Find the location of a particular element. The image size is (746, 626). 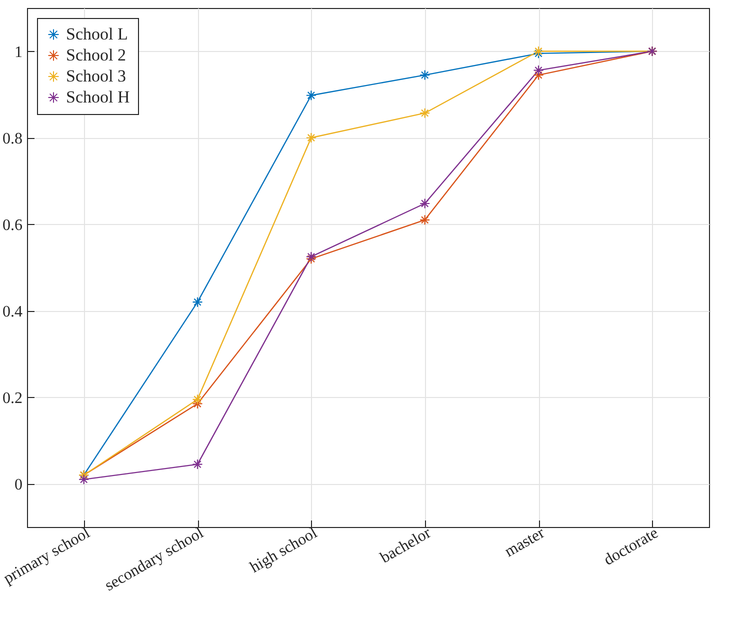

y-tick-label: 0 is located at coordinates (18, 485).